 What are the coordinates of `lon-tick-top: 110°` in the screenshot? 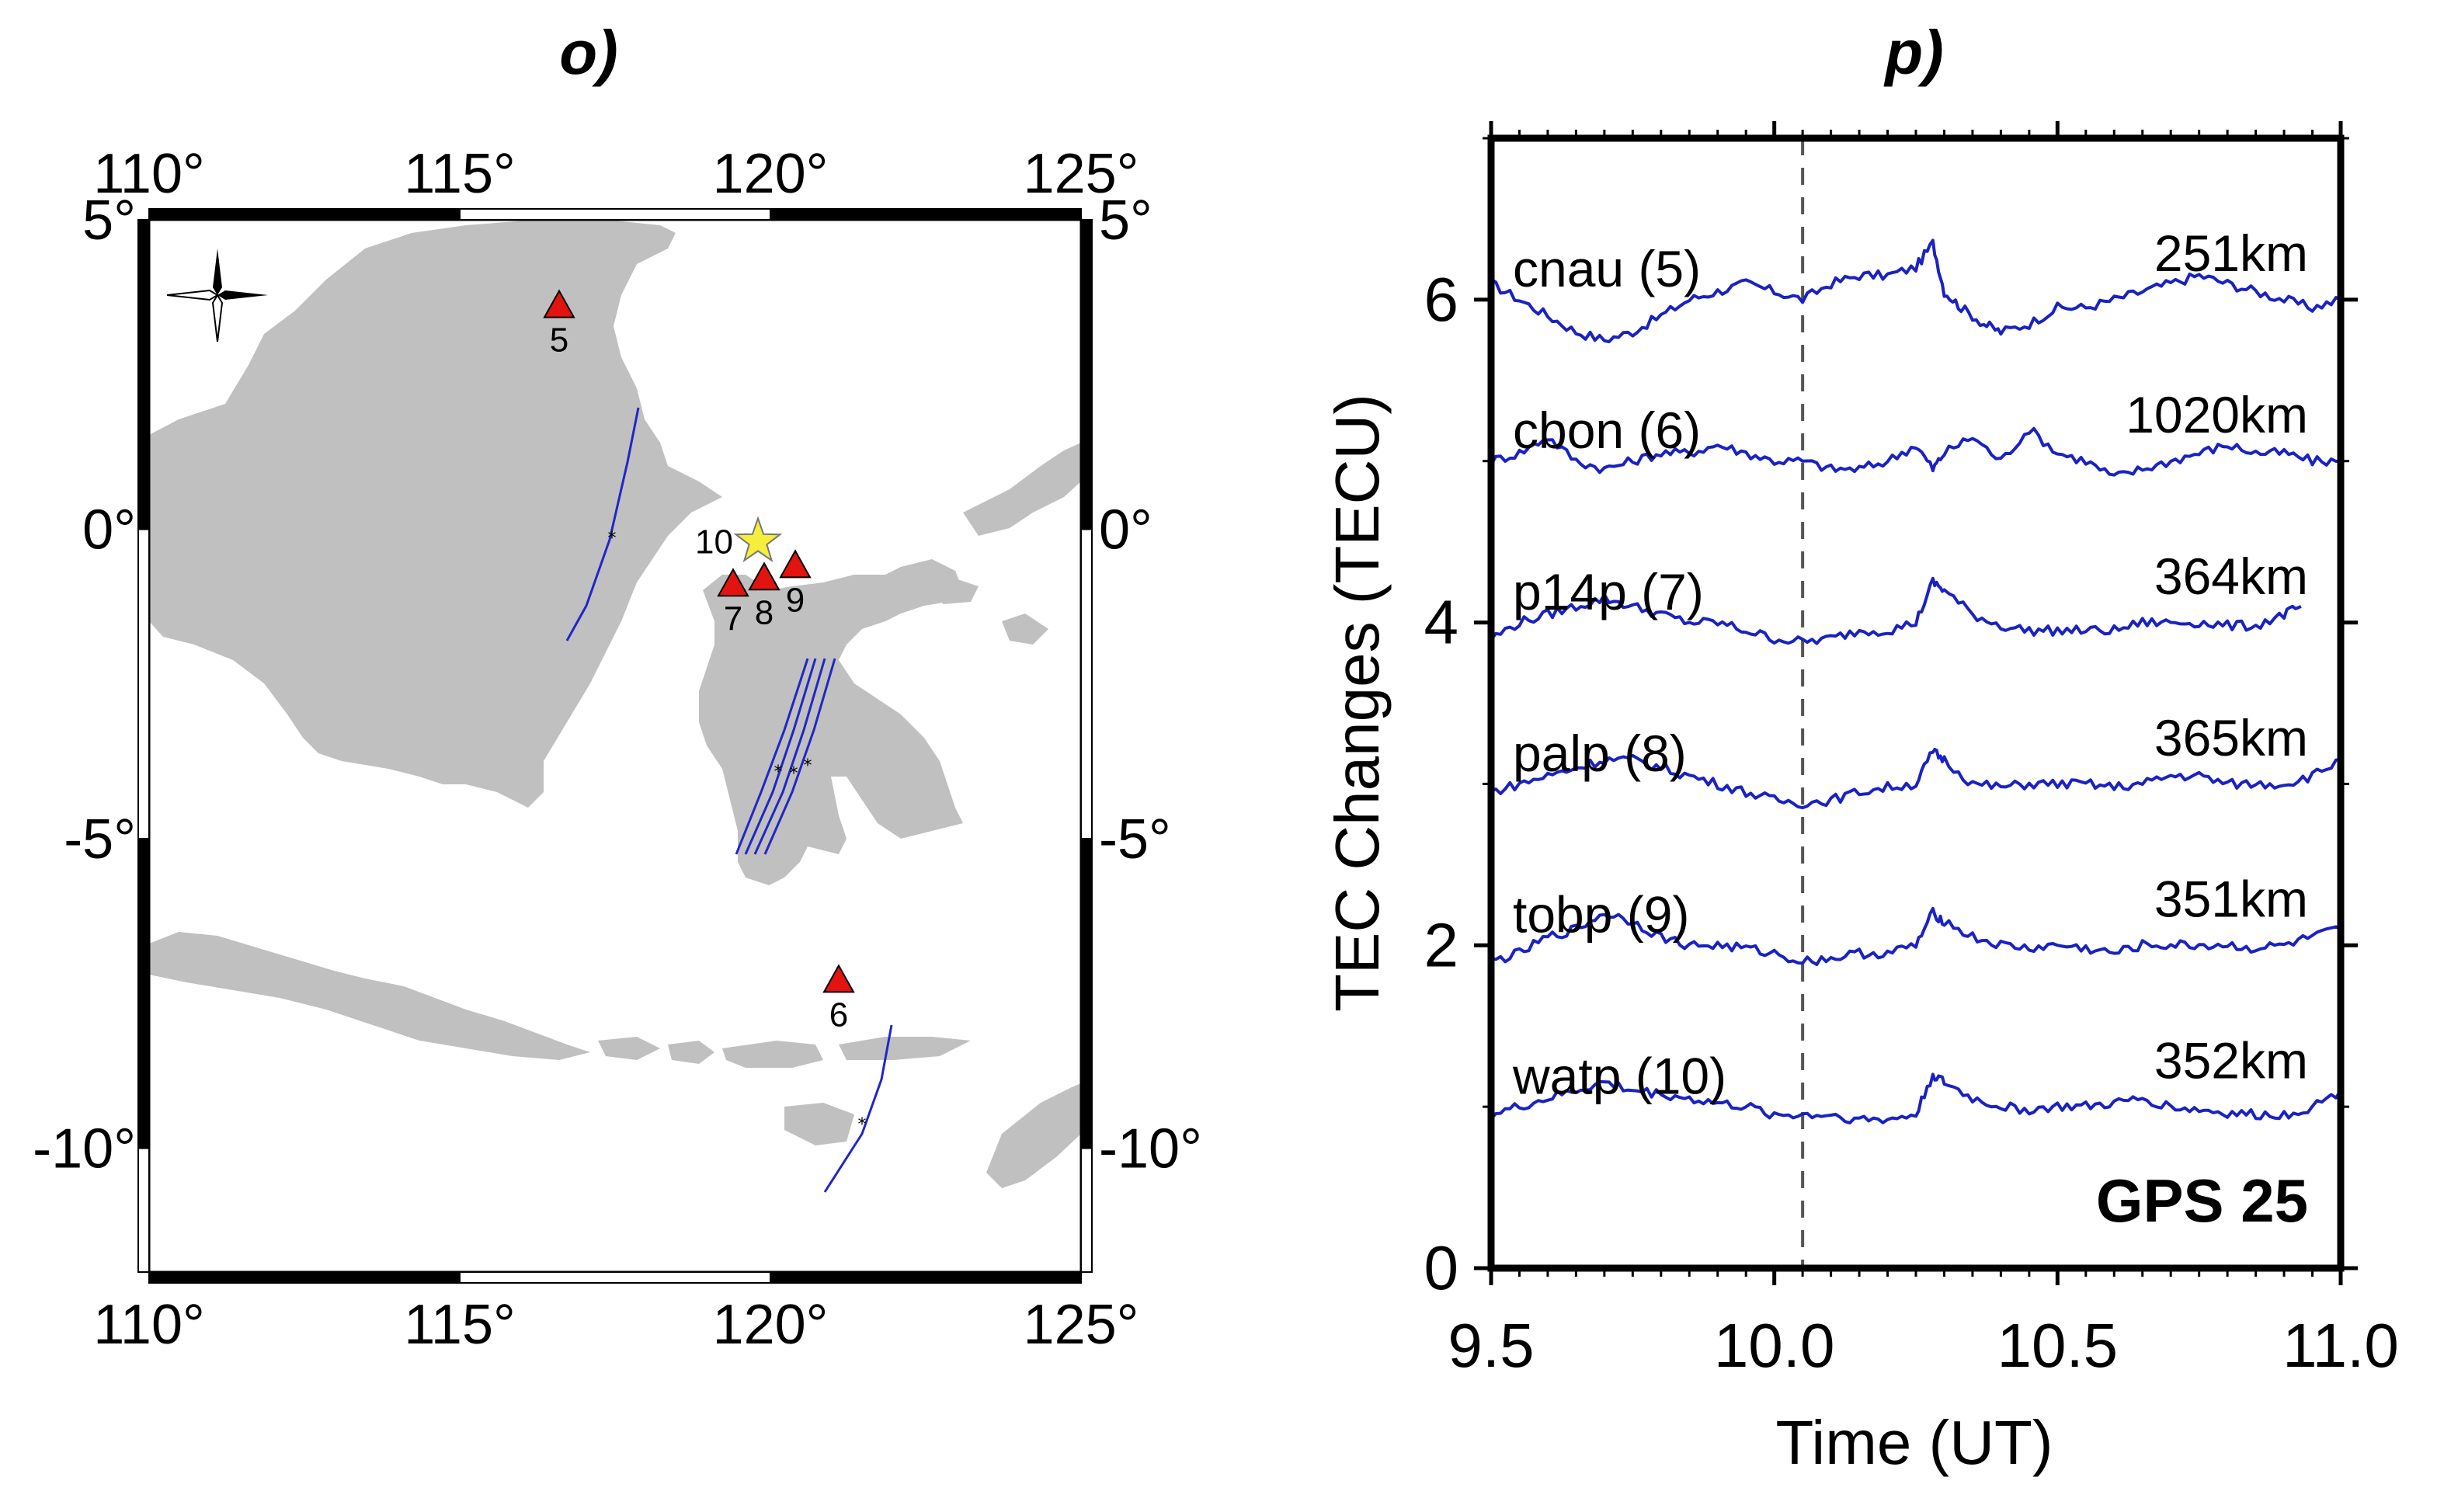 It's located at (149, 174).